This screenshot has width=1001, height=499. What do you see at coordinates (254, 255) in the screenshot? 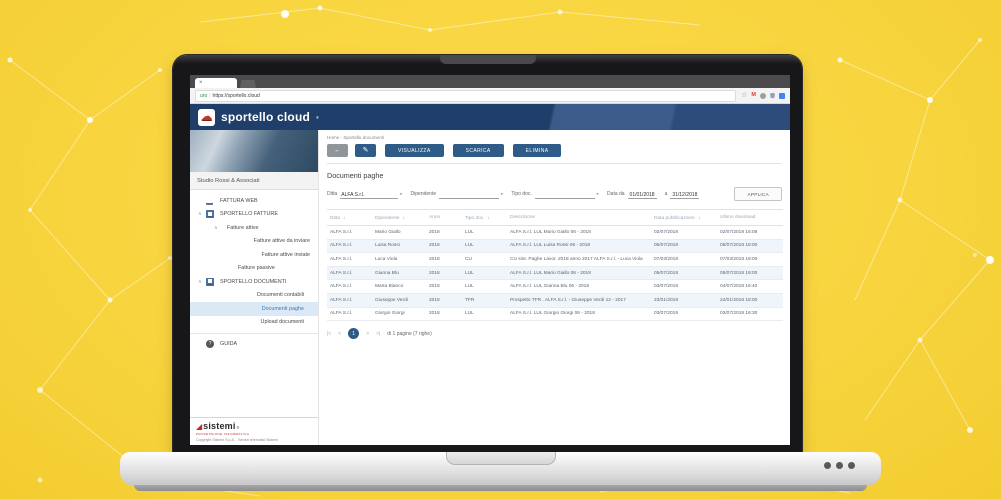
I see `sidebar-item-fatture-attive-inviate: Fatture attive inviate` at bounding box center [254, 255].